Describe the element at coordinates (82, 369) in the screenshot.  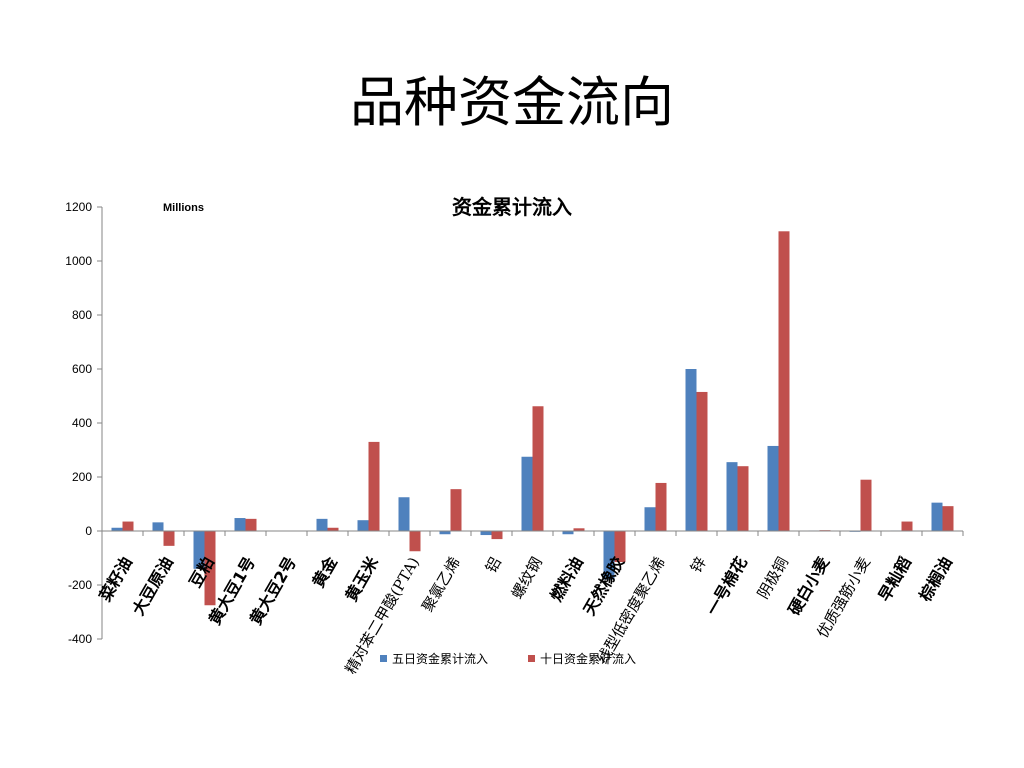
I see `y-tick-label: 600` at that location.